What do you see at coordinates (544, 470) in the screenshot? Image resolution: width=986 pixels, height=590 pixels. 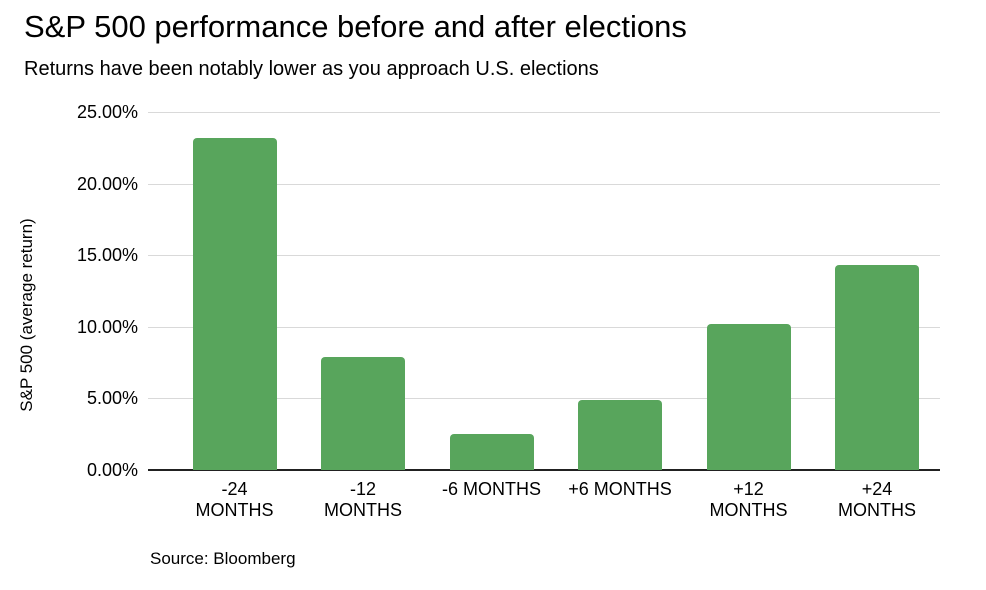 I see `x-axis-line` at bounding box center [544, 470].